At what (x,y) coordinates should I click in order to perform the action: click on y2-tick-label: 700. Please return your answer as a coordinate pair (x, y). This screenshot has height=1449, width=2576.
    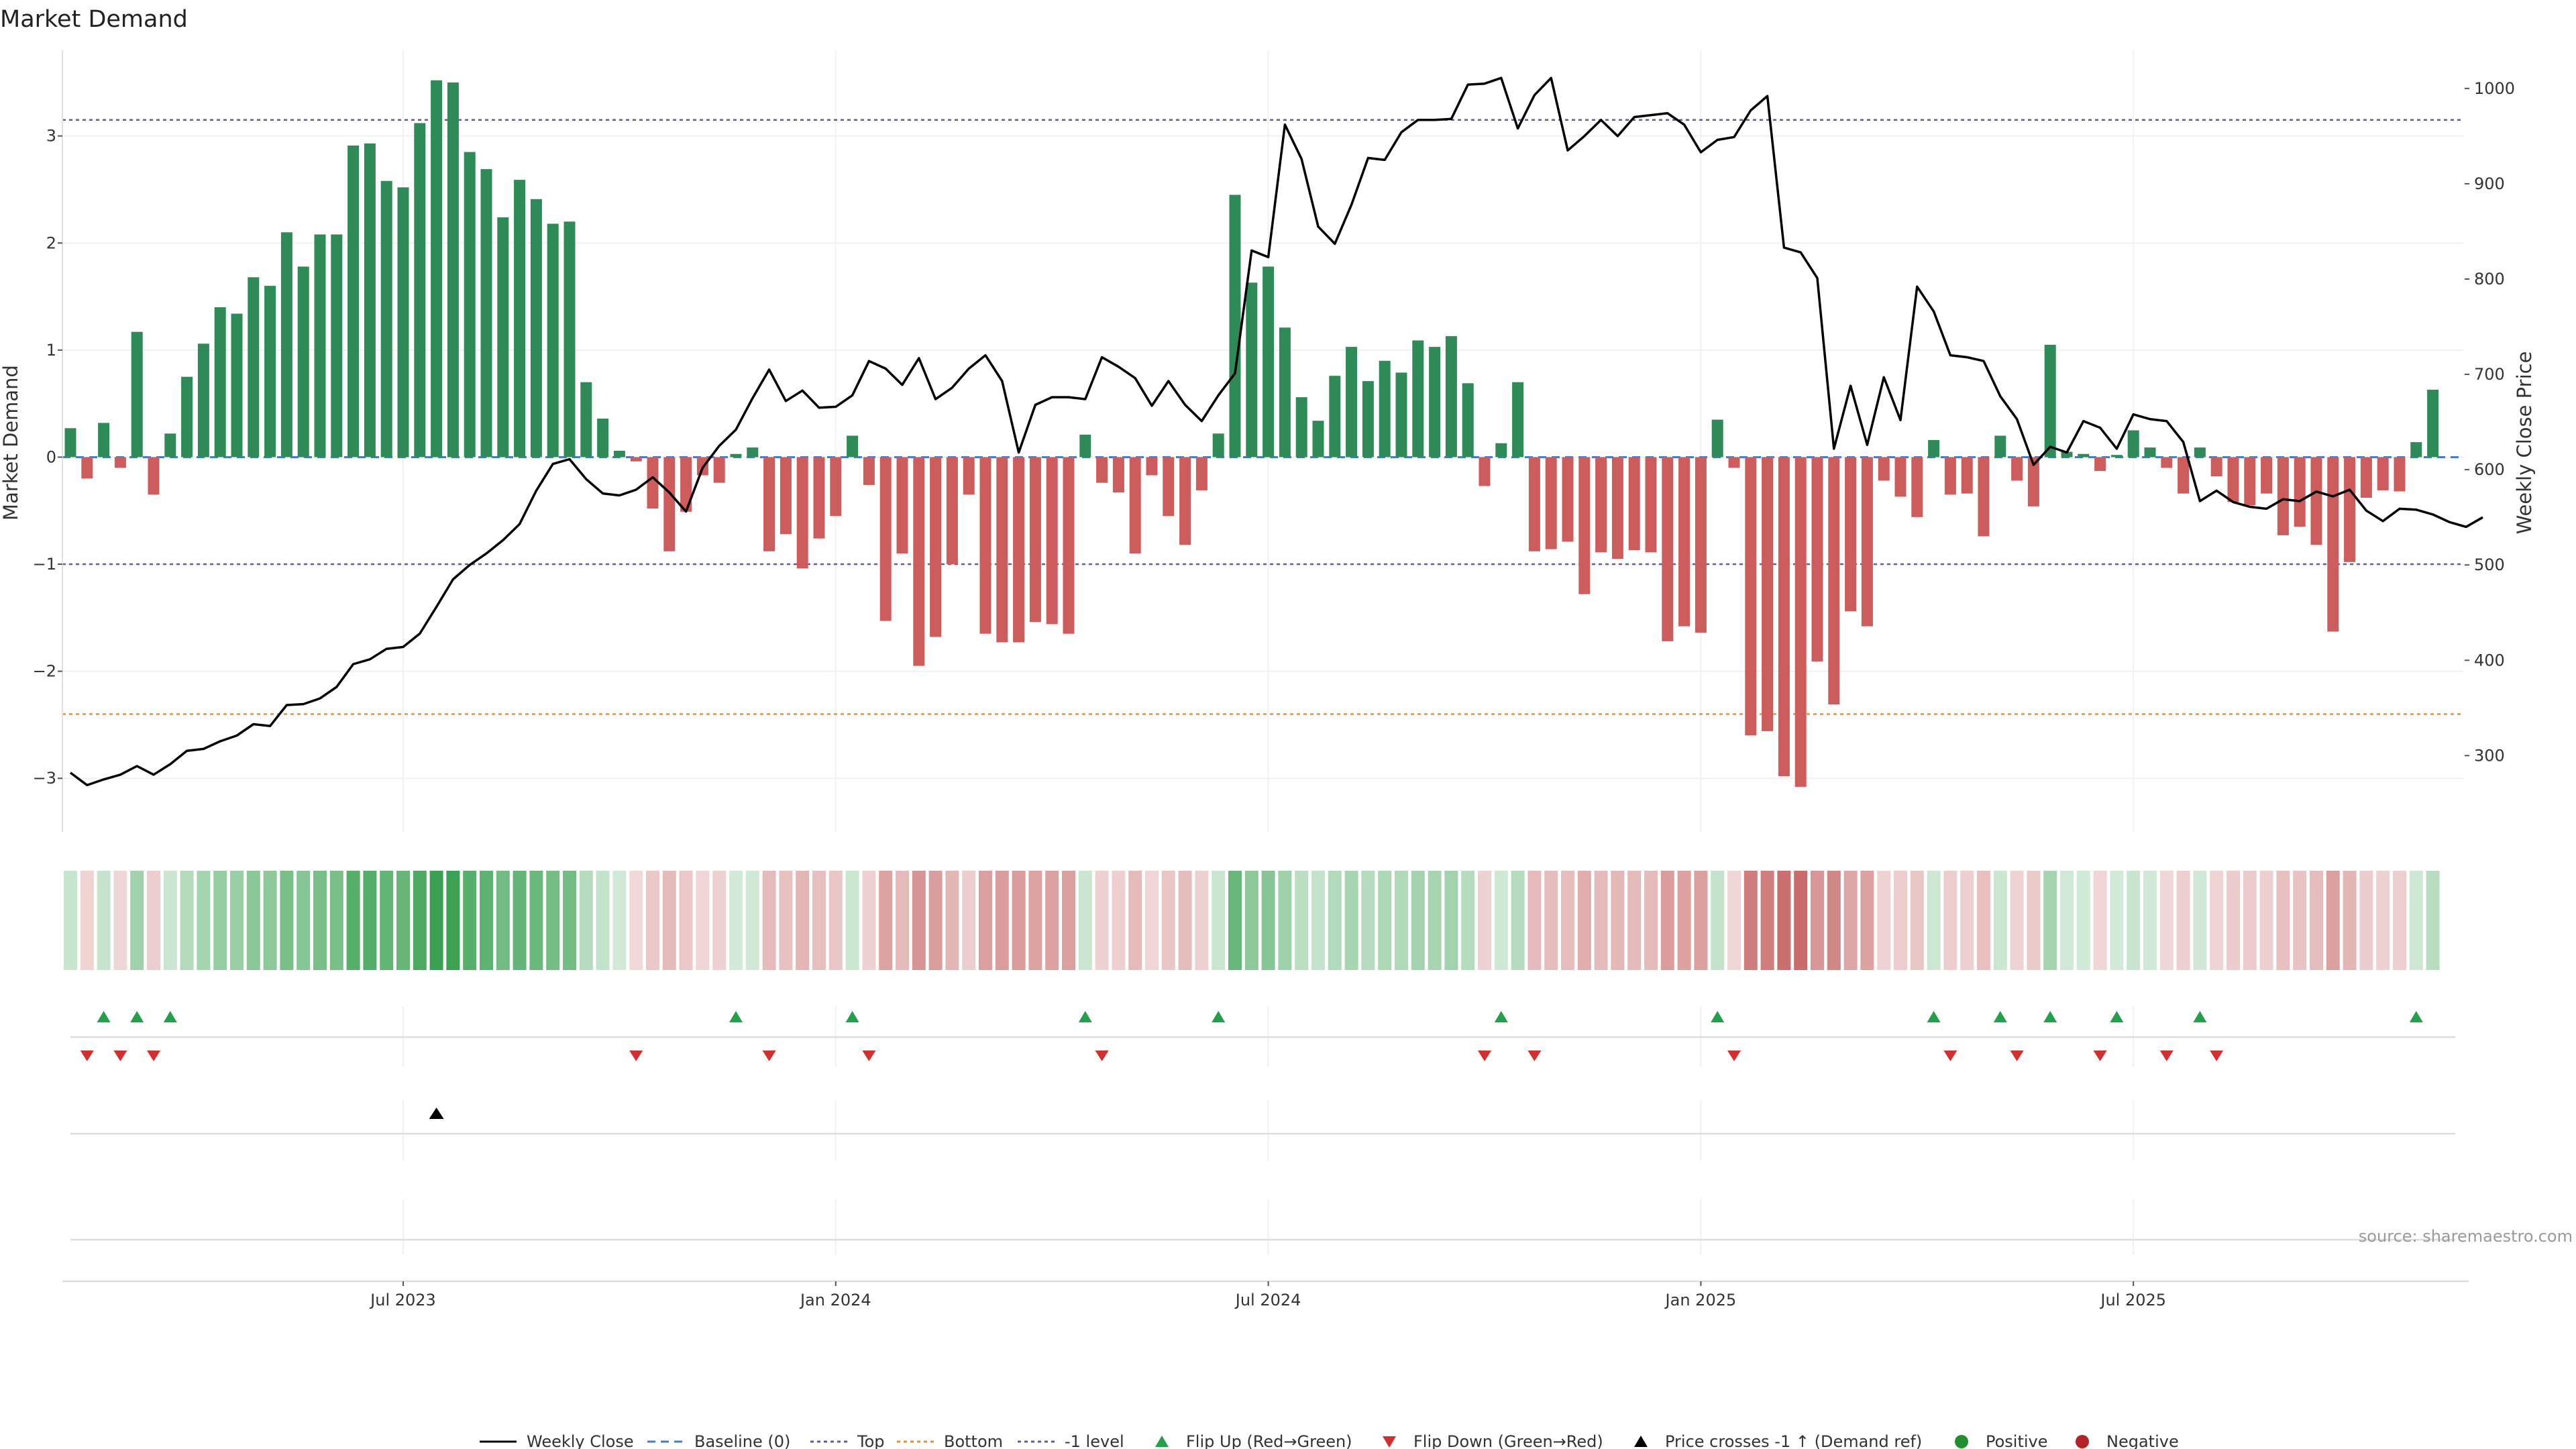
    Looking at the image, I should click on (2489, 374).